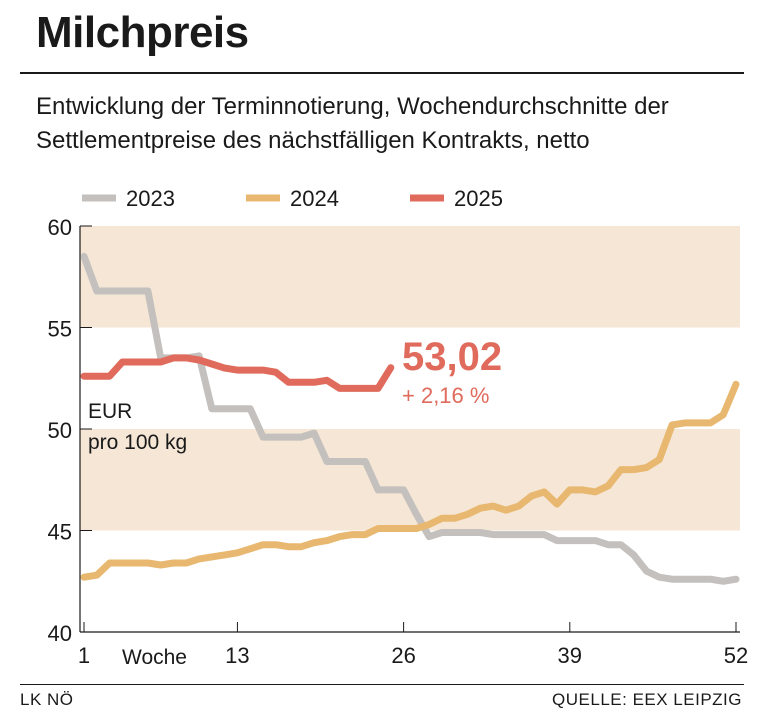  I want to click on annotation-change: + 2,16 %, so click(445, 395).